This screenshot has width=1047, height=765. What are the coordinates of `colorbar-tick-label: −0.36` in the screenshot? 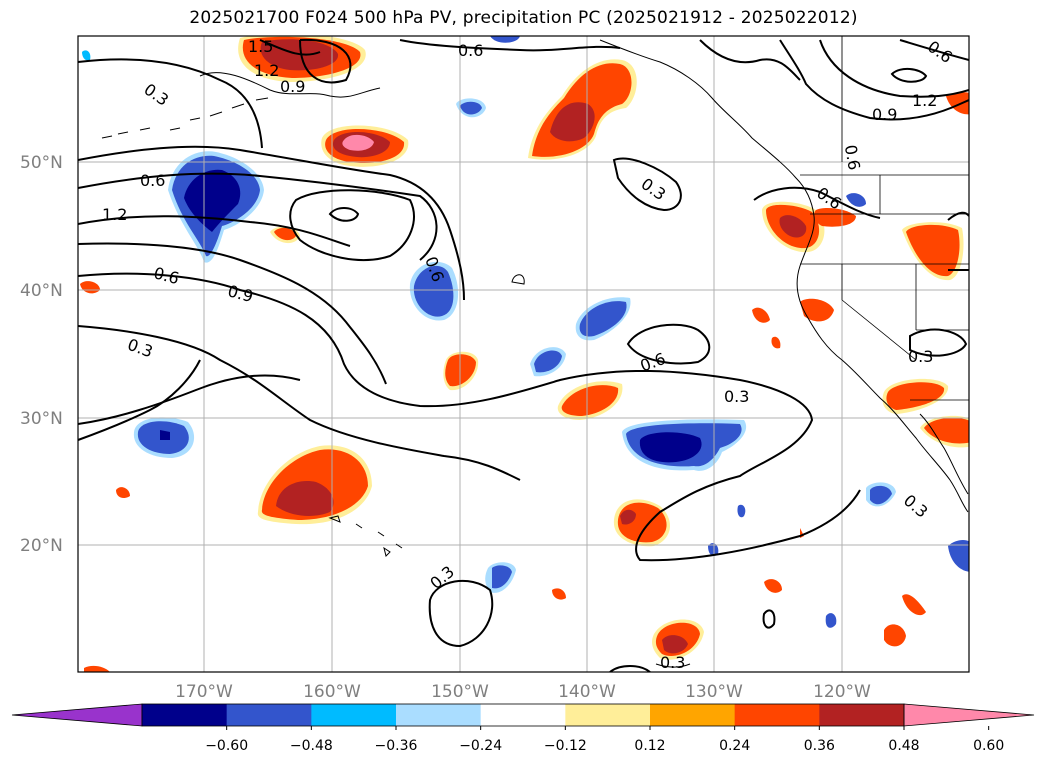 It's located at (396, 746).